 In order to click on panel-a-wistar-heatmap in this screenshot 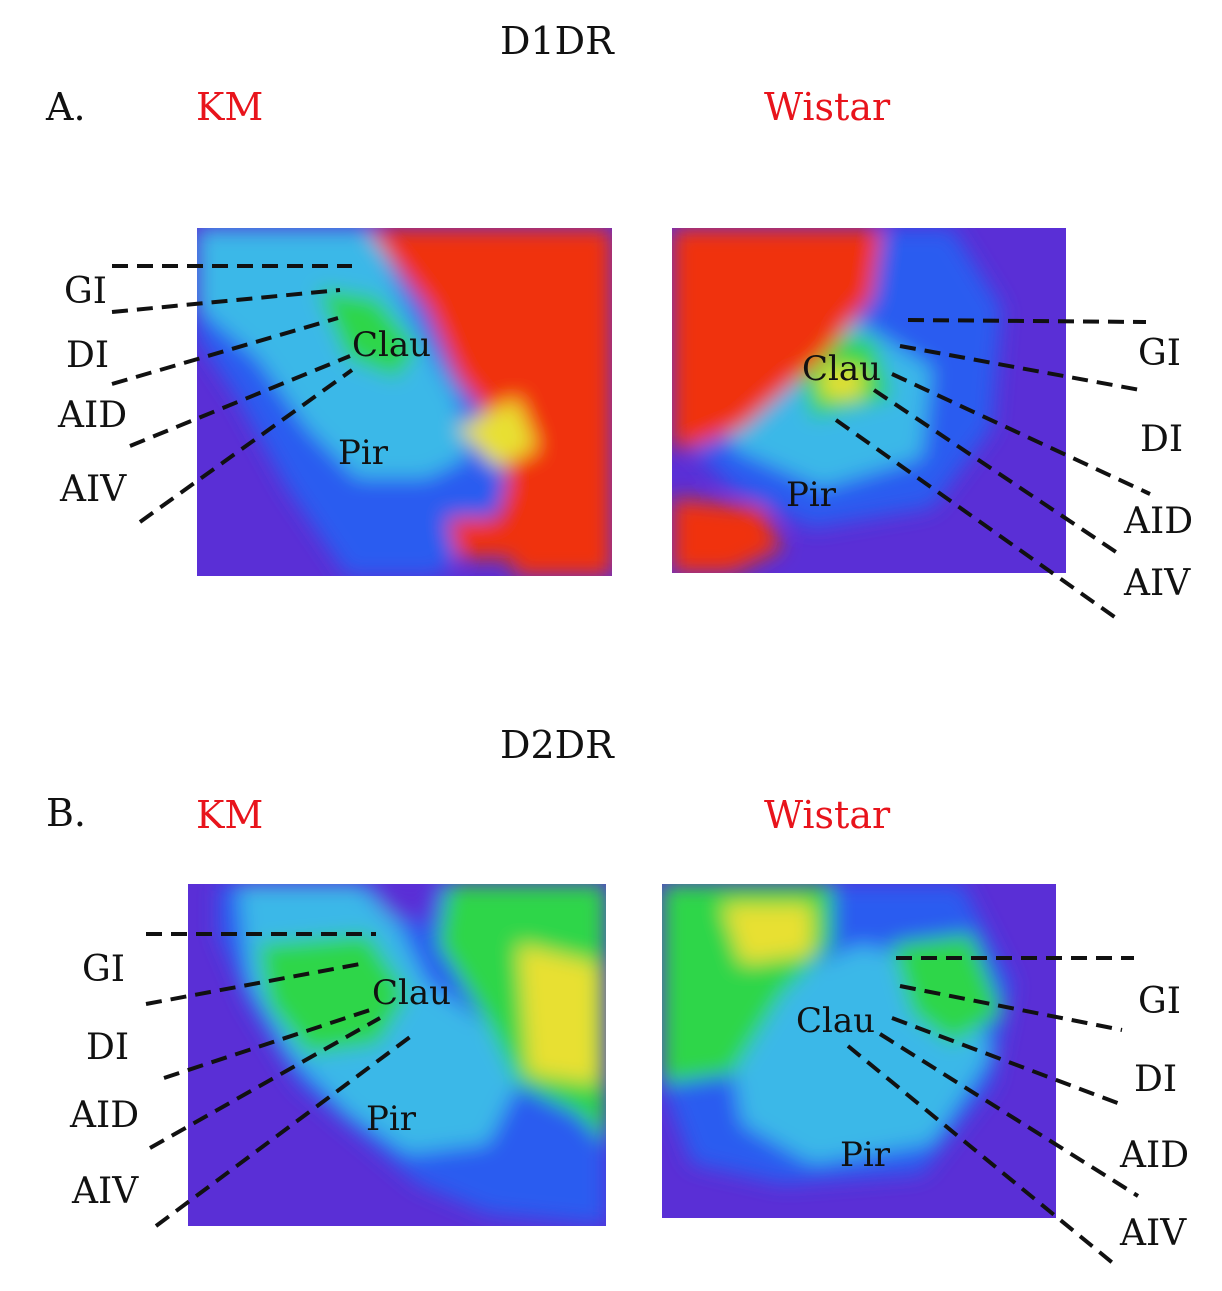, I will do `click(869, 400)`.